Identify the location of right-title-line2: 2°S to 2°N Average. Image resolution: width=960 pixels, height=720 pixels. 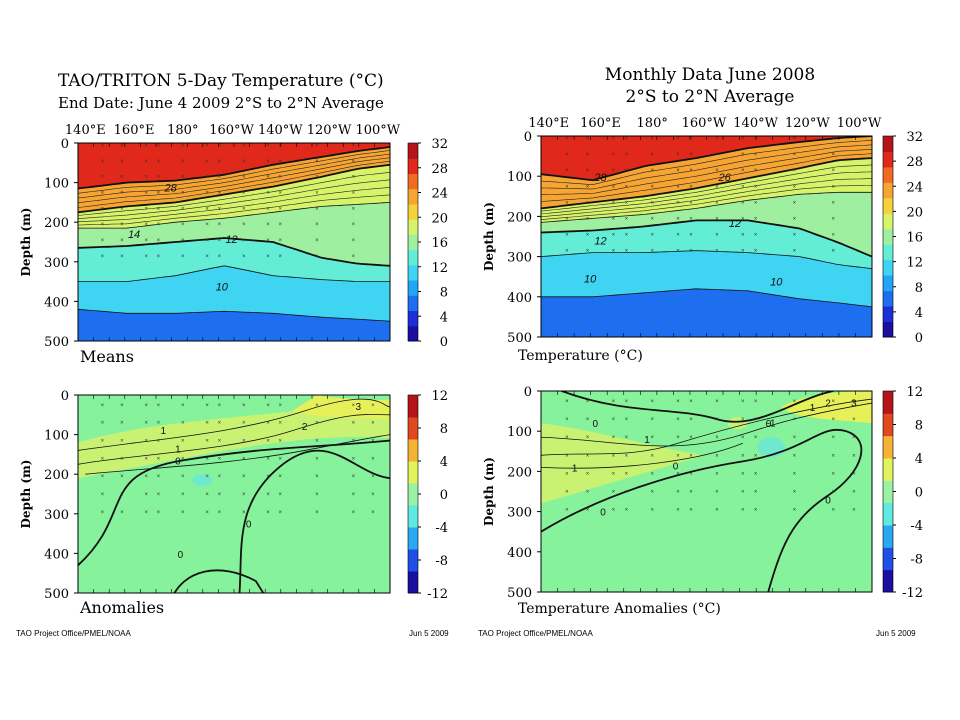
(710, 97).